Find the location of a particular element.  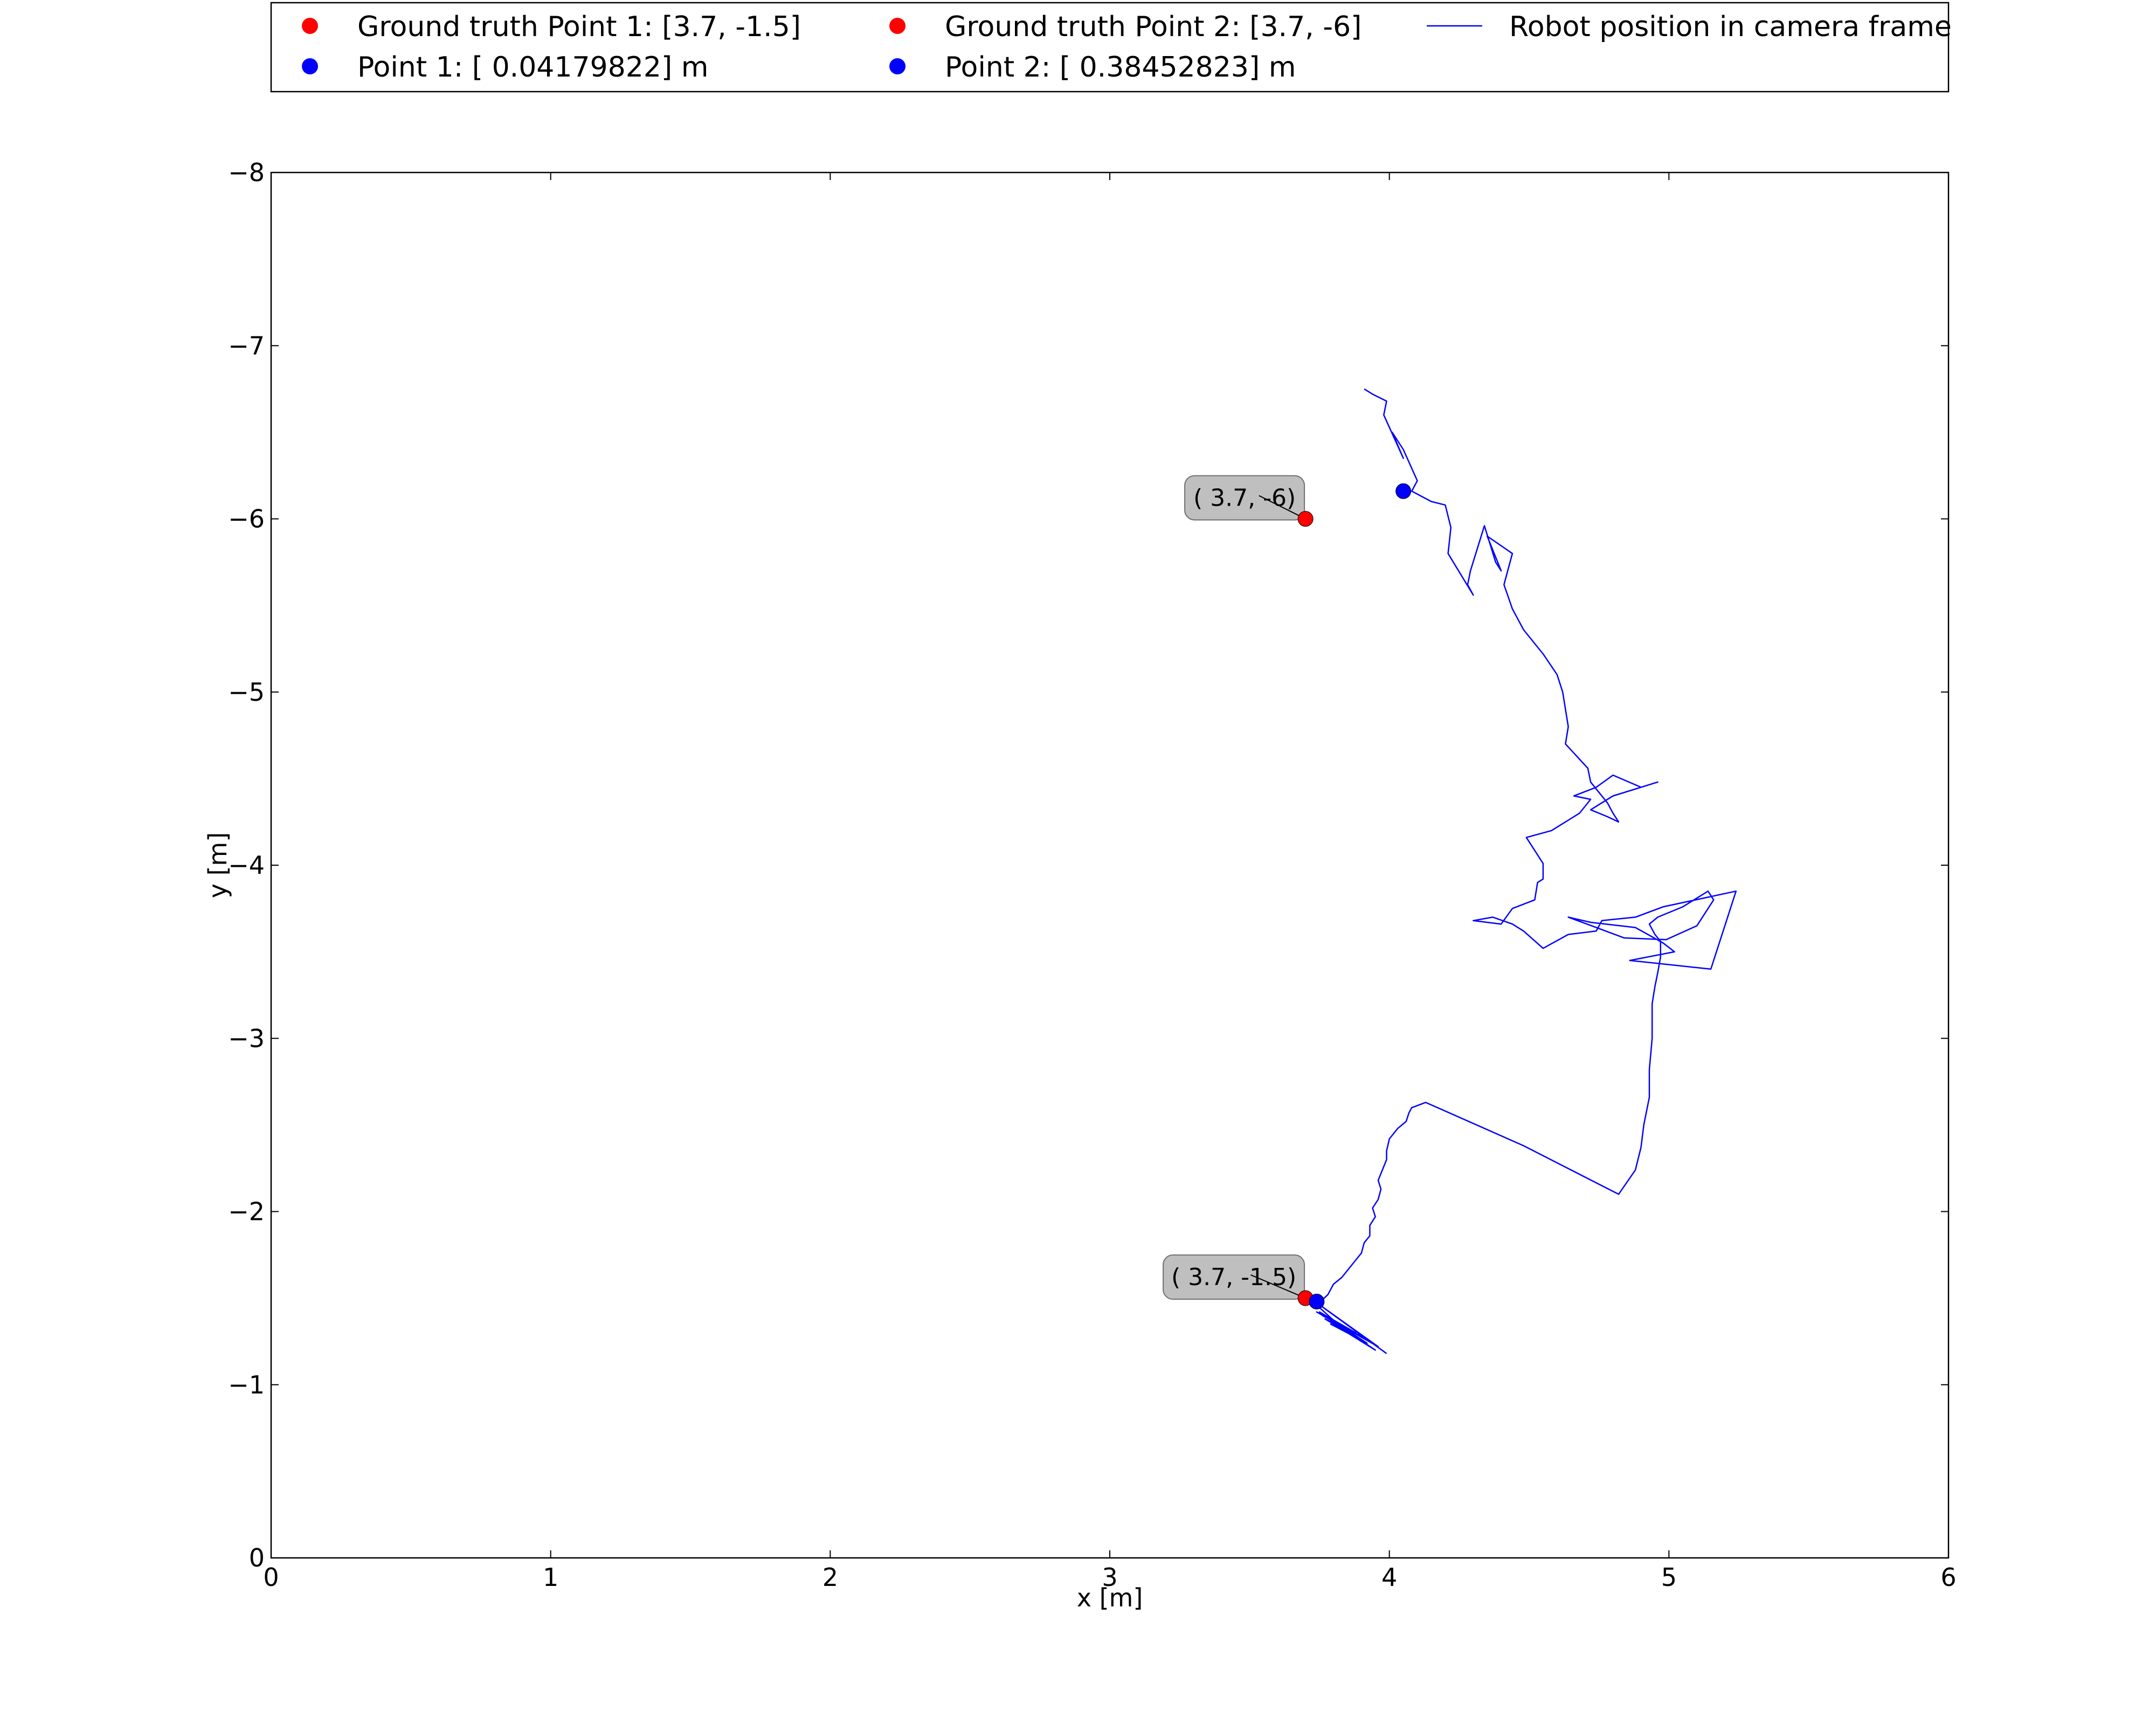

legend-entry-label: Point 1: [ 0.04179822] m is located at coordinates (532, 67).